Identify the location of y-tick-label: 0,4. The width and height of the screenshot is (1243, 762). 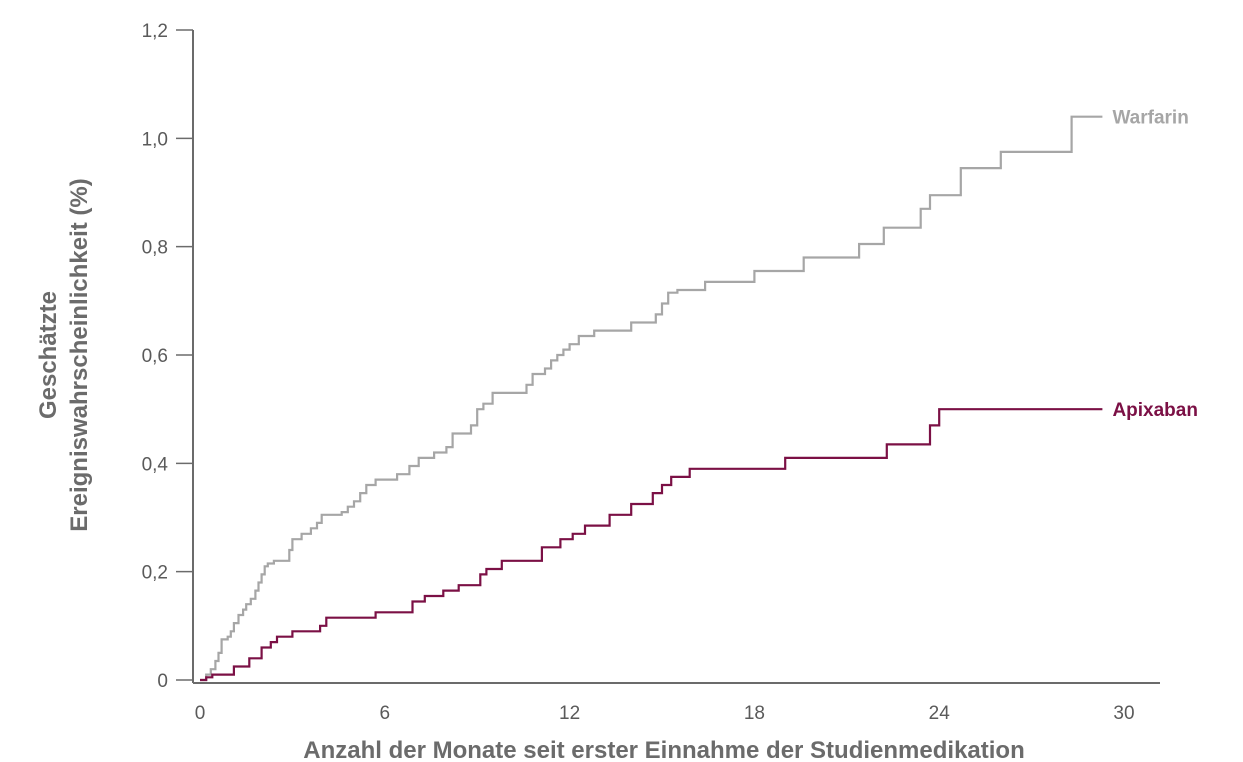
(155, 464).